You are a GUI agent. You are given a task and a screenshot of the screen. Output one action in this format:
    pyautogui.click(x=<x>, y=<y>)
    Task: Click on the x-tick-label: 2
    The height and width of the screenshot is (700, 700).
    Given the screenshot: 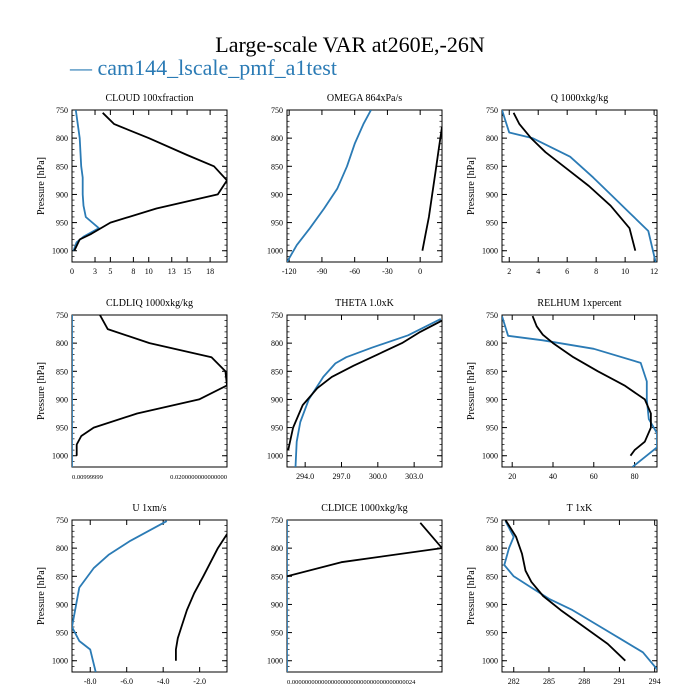 What is the action you would take?
    pyautogui.click(x=509, y=271)
    